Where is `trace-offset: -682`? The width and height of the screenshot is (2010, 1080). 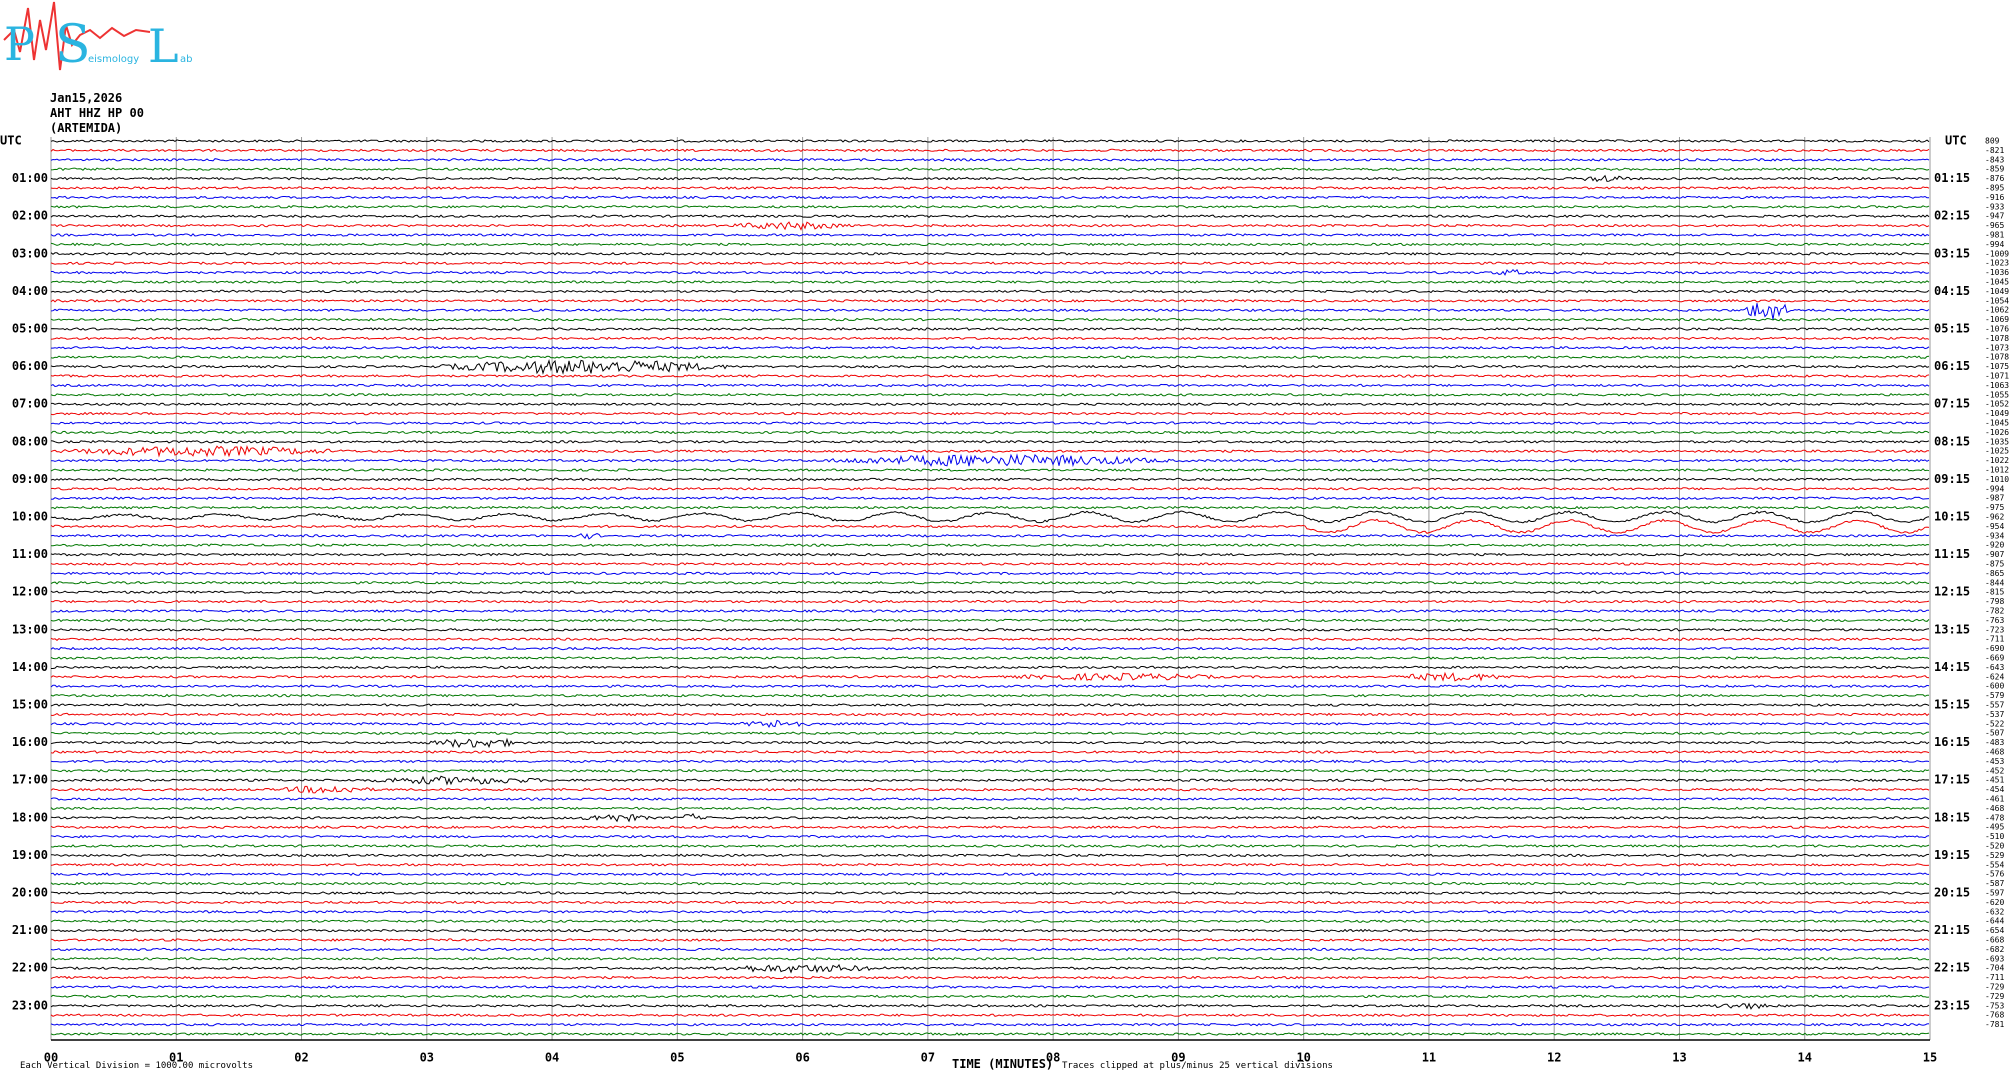
trace-offset: -682 is located at coordinates (1994, 949).